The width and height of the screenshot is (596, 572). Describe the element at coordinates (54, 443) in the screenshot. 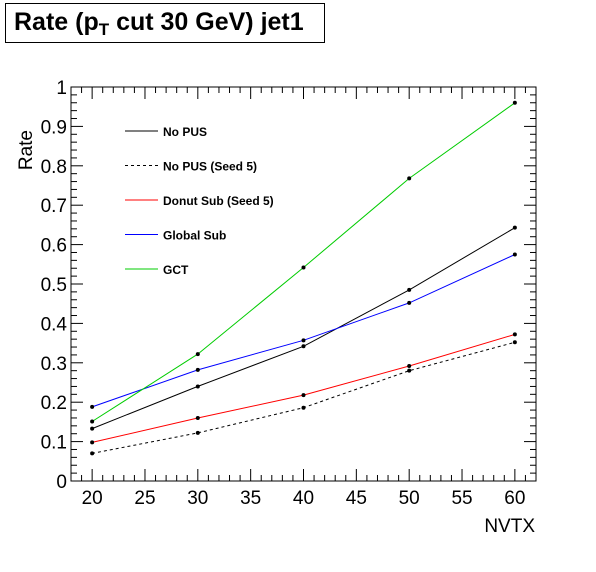

I see `y-tick-label: 0.1` at that location.